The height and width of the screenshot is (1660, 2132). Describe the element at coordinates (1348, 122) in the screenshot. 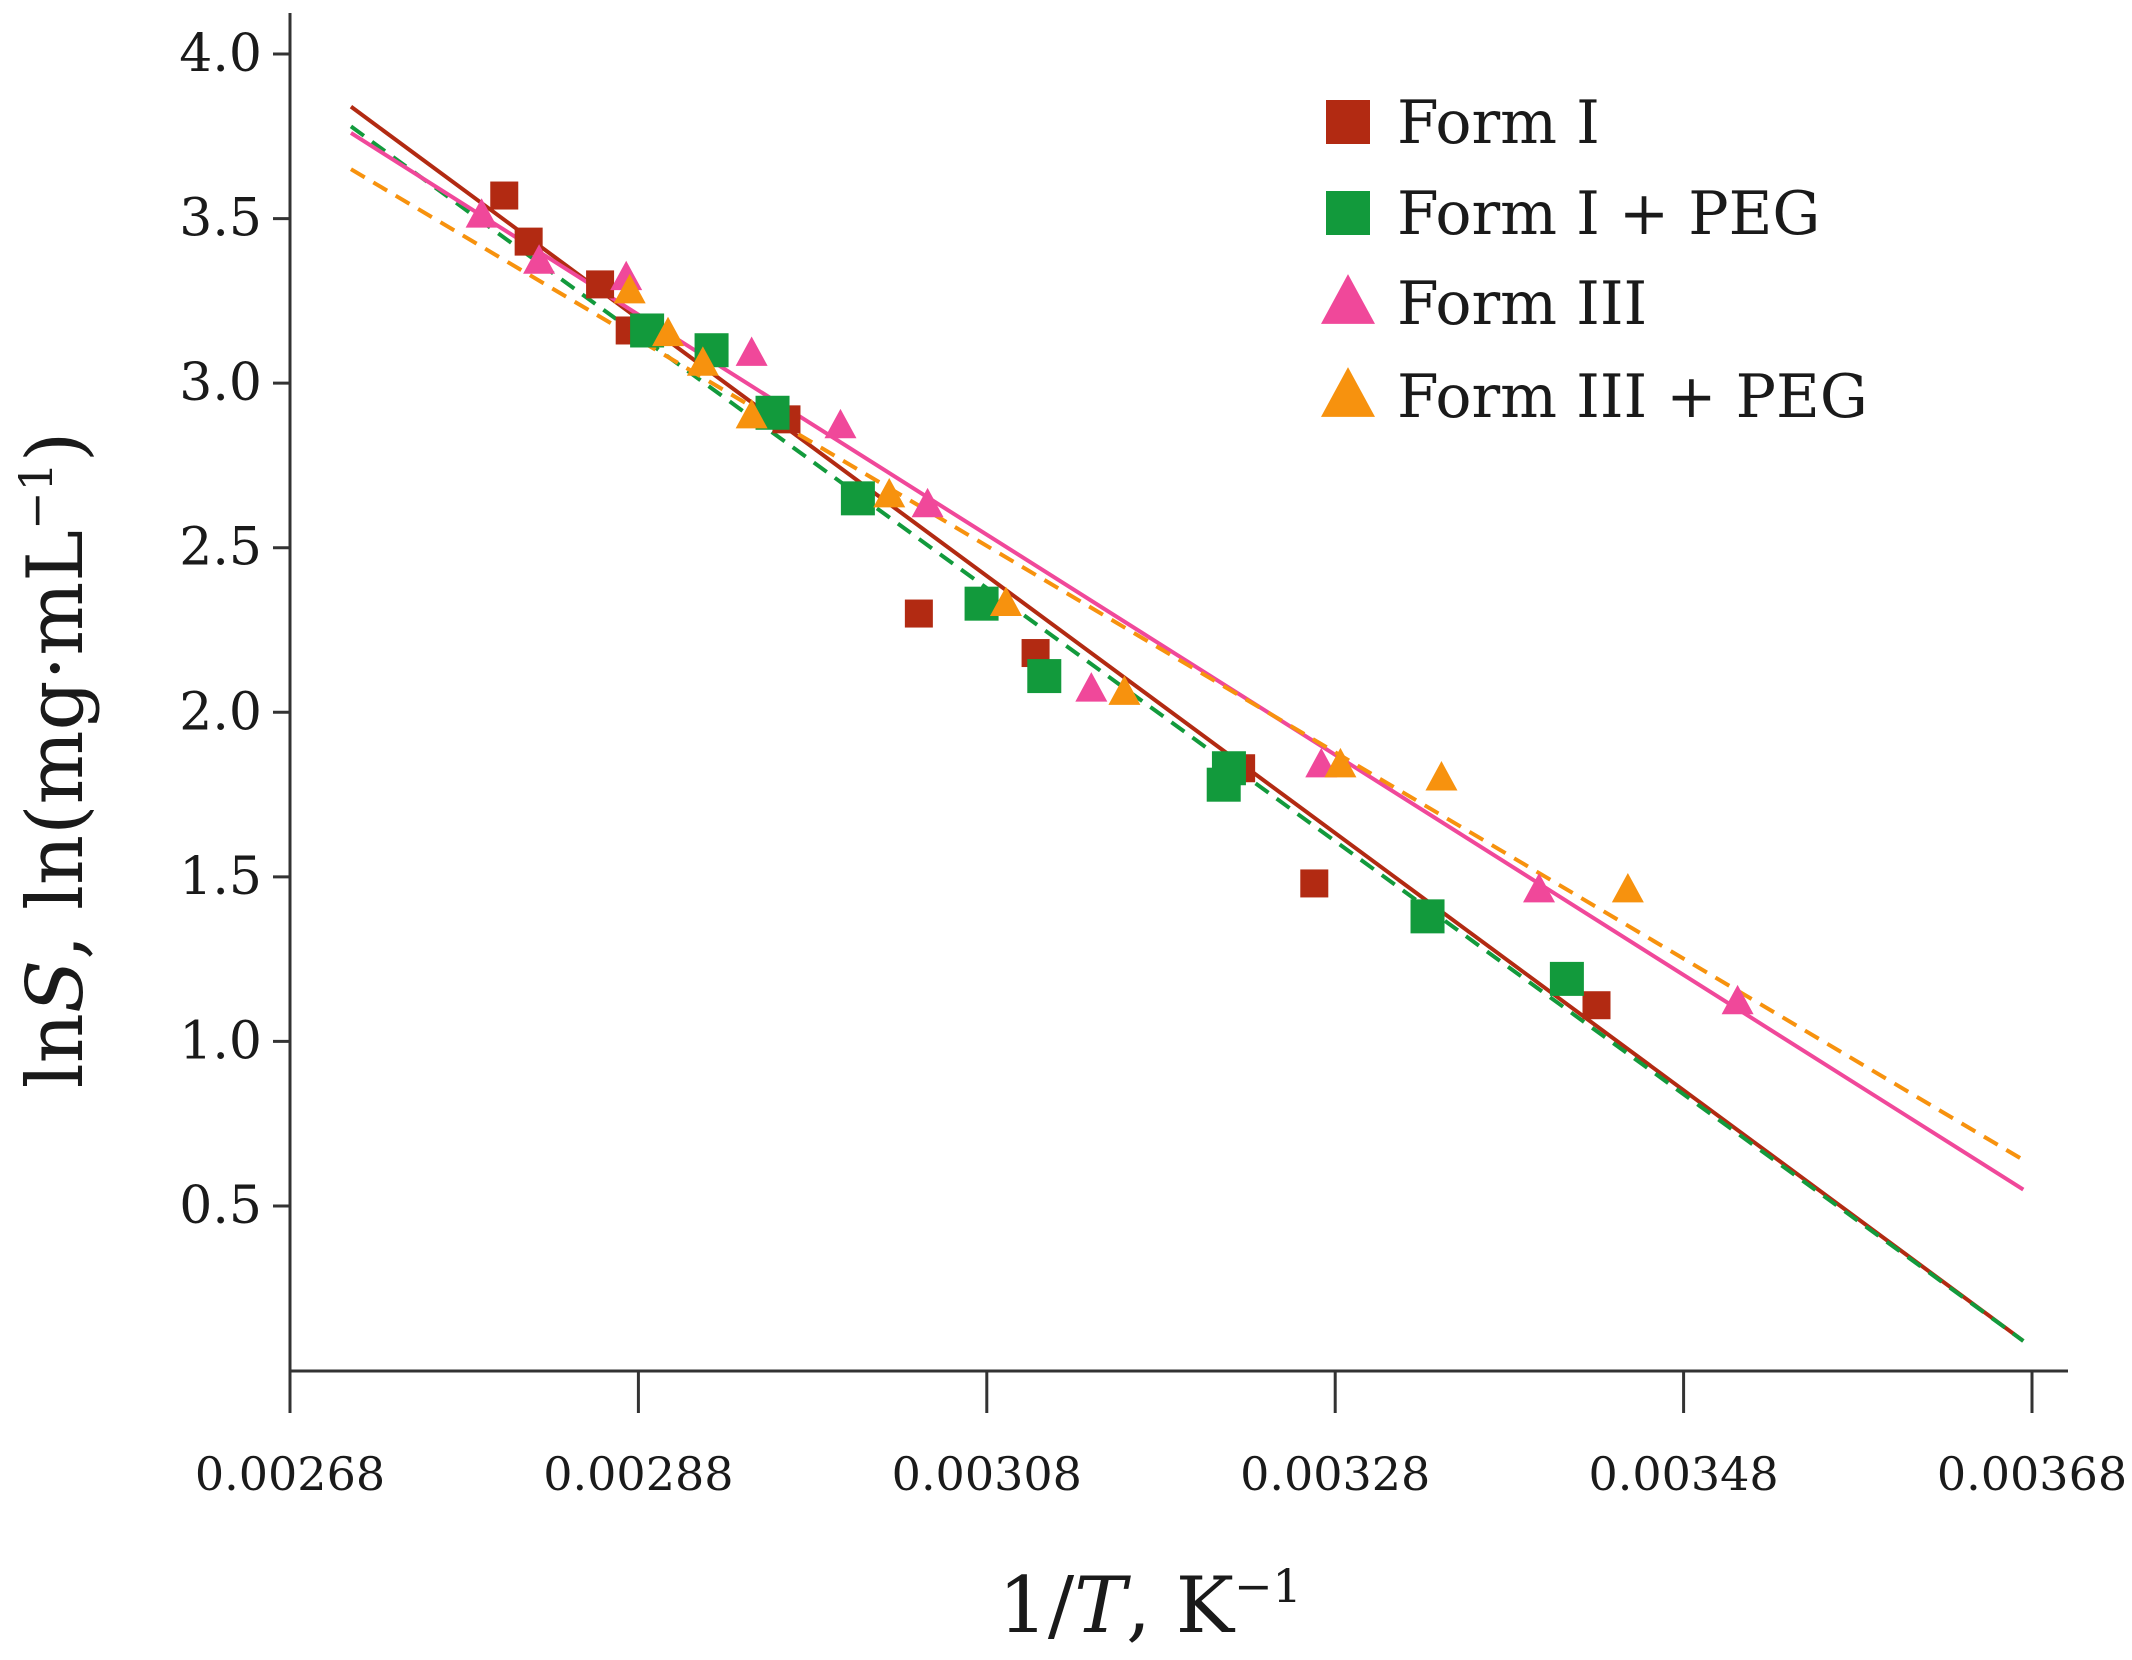

I see `legend-marker-form-i` at that location.